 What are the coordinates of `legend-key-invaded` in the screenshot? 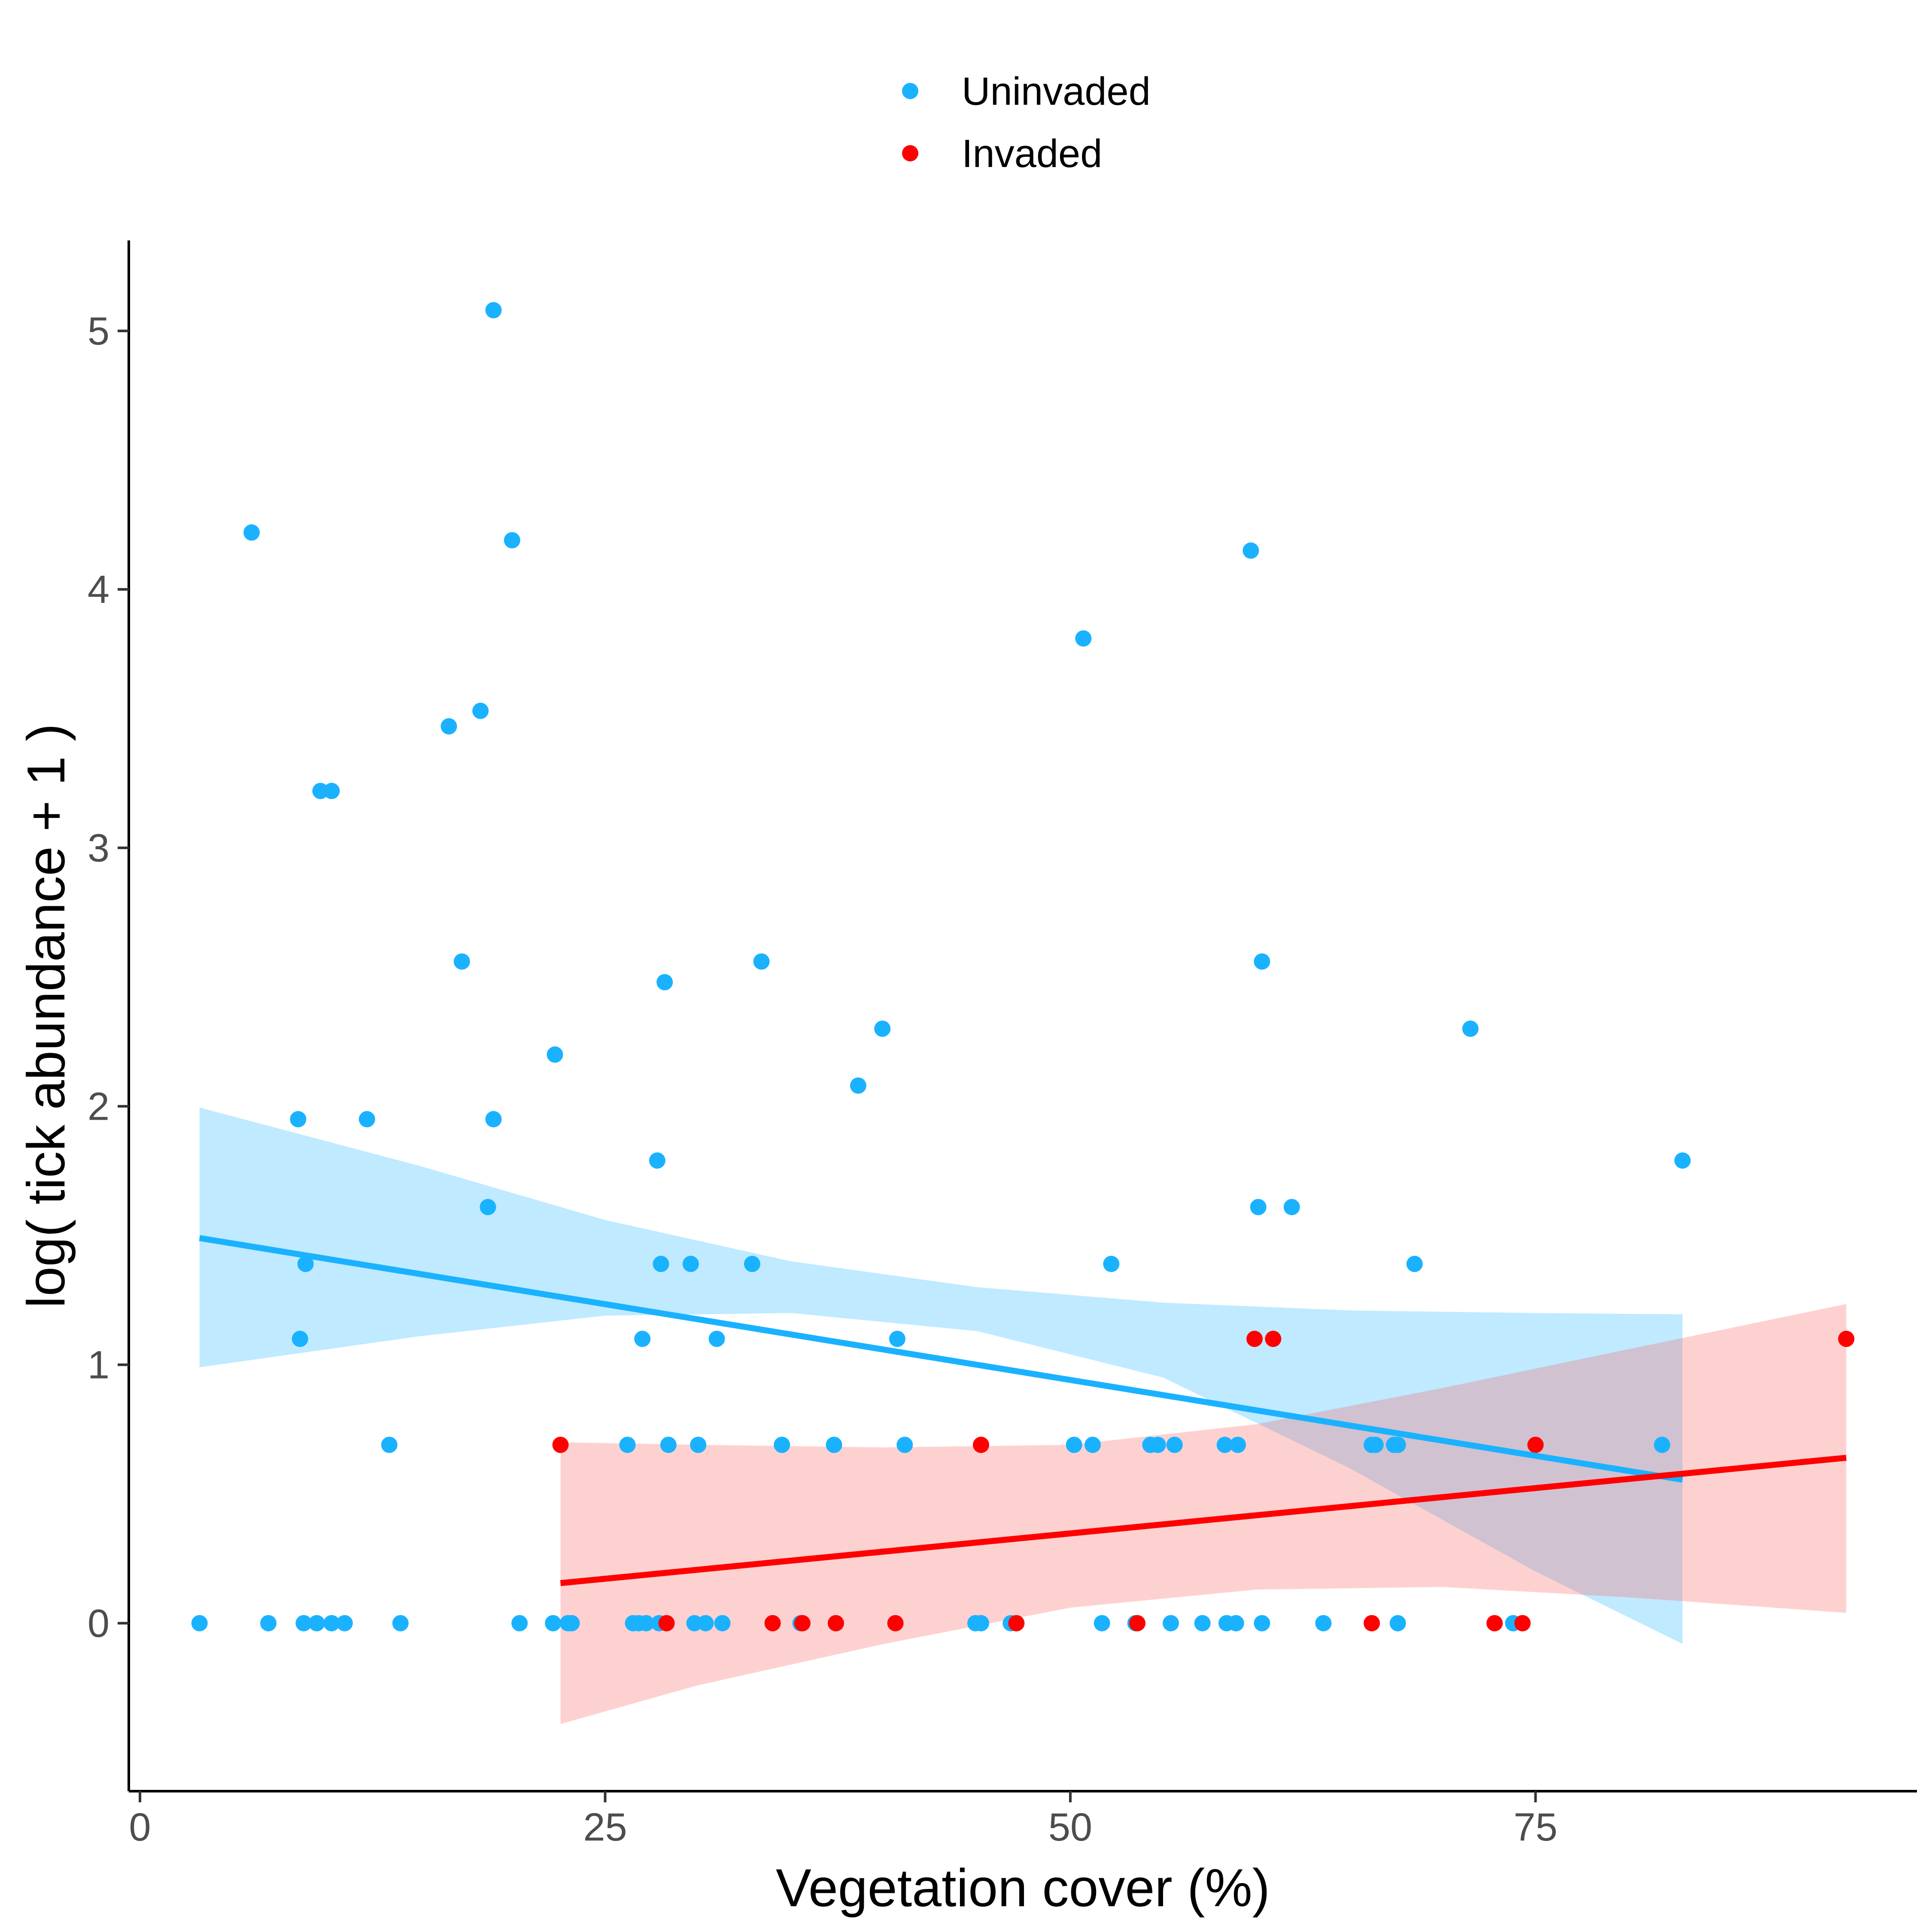 It's located at (910, 153).